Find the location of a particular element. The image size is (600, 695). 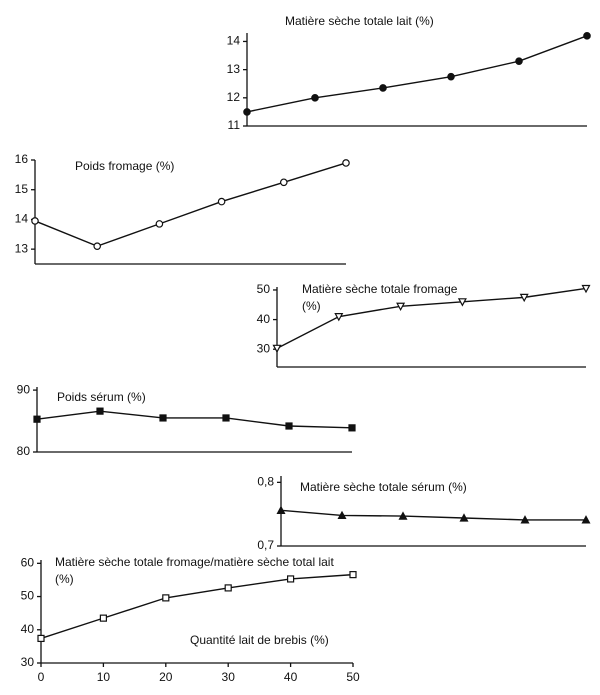

x-tick-label: 30 is located at coordinates (229, 677).